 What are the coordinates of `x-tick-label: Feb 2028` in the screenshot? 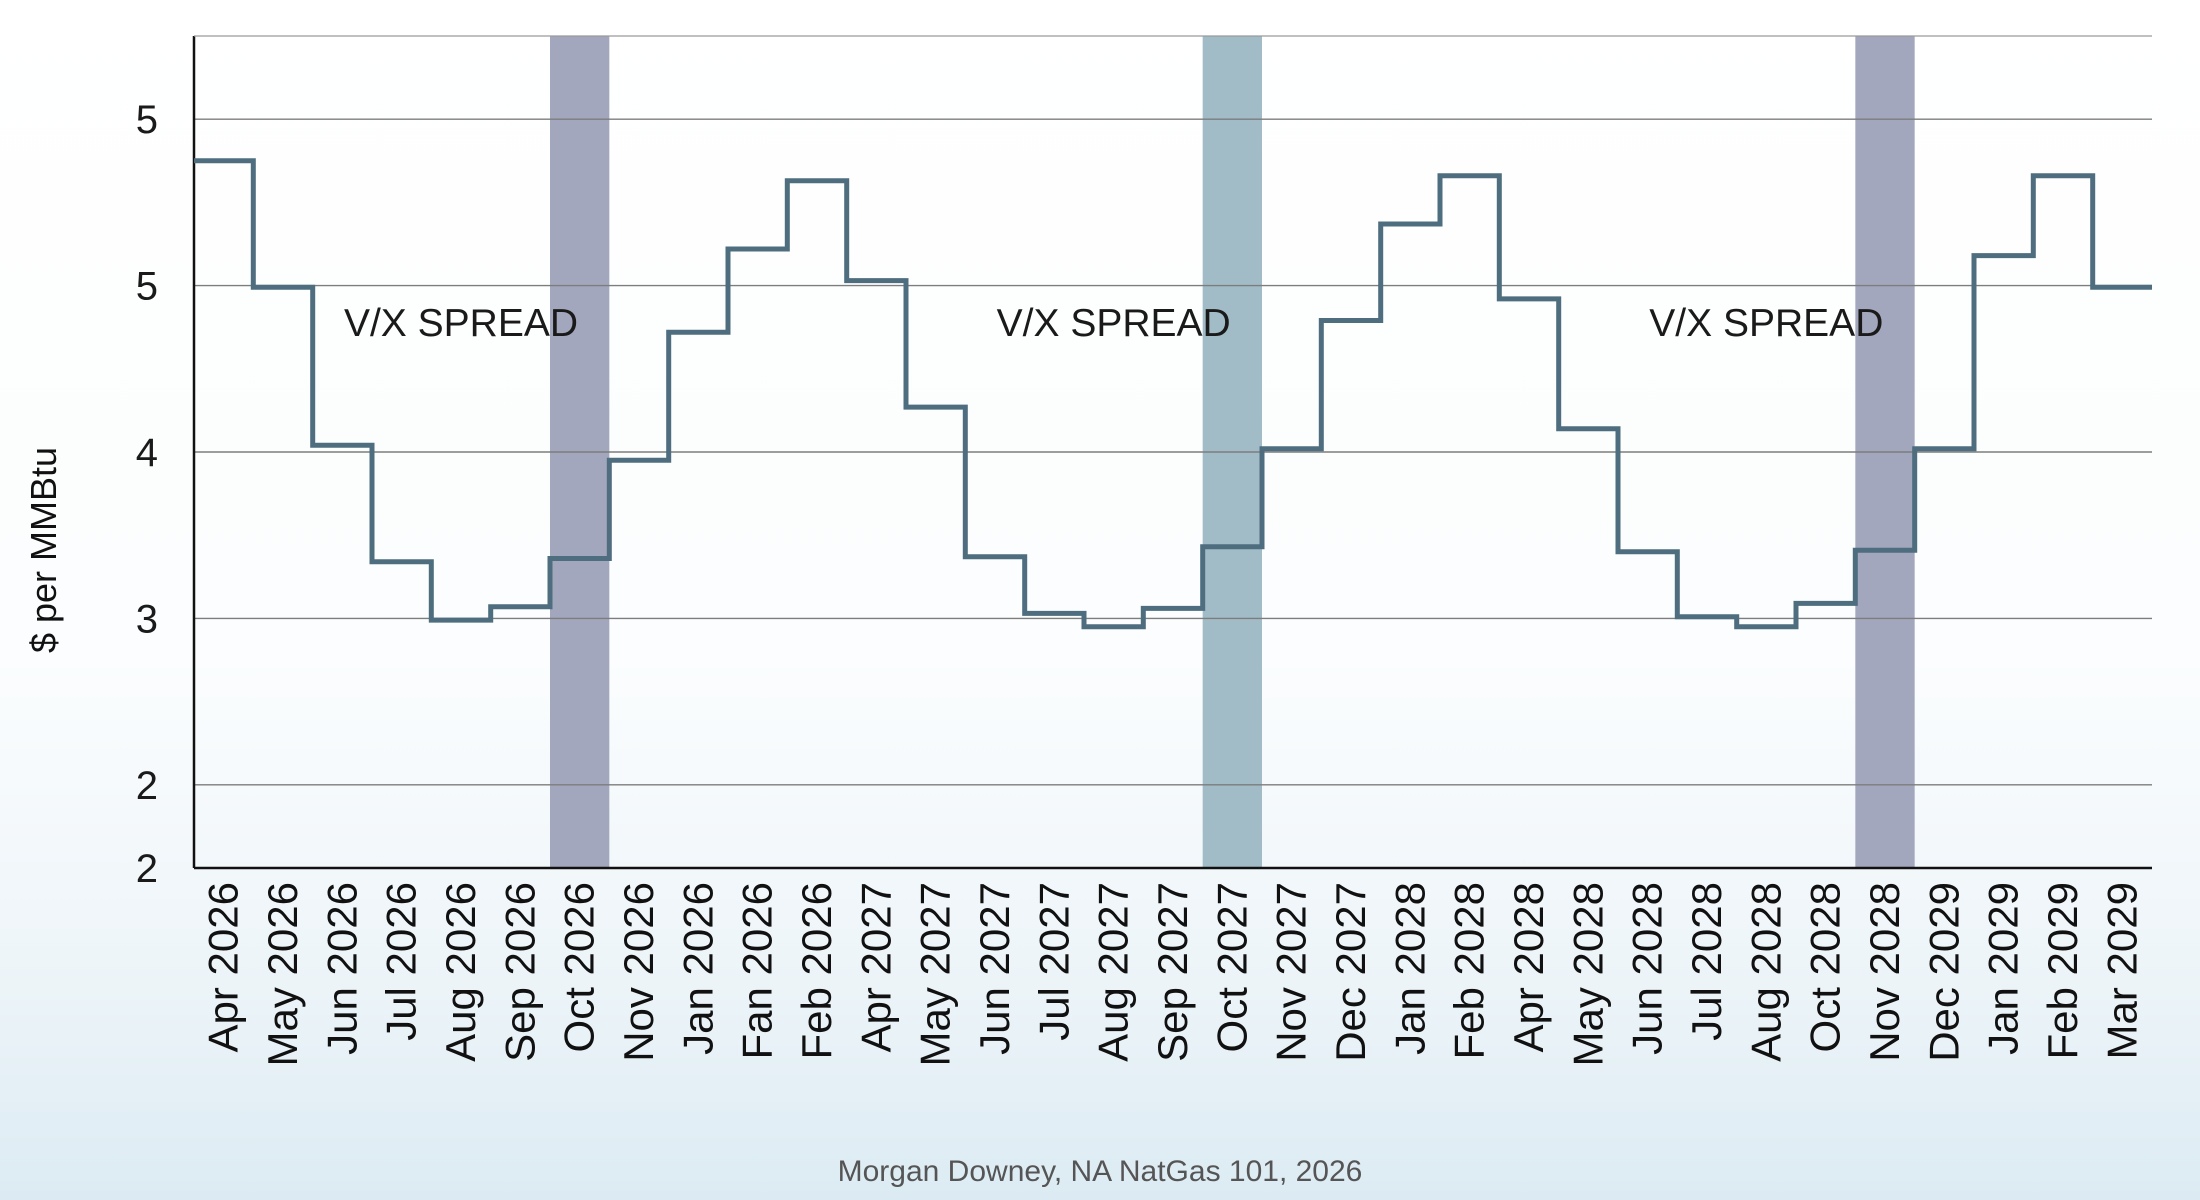 It's located at (1469, 970).